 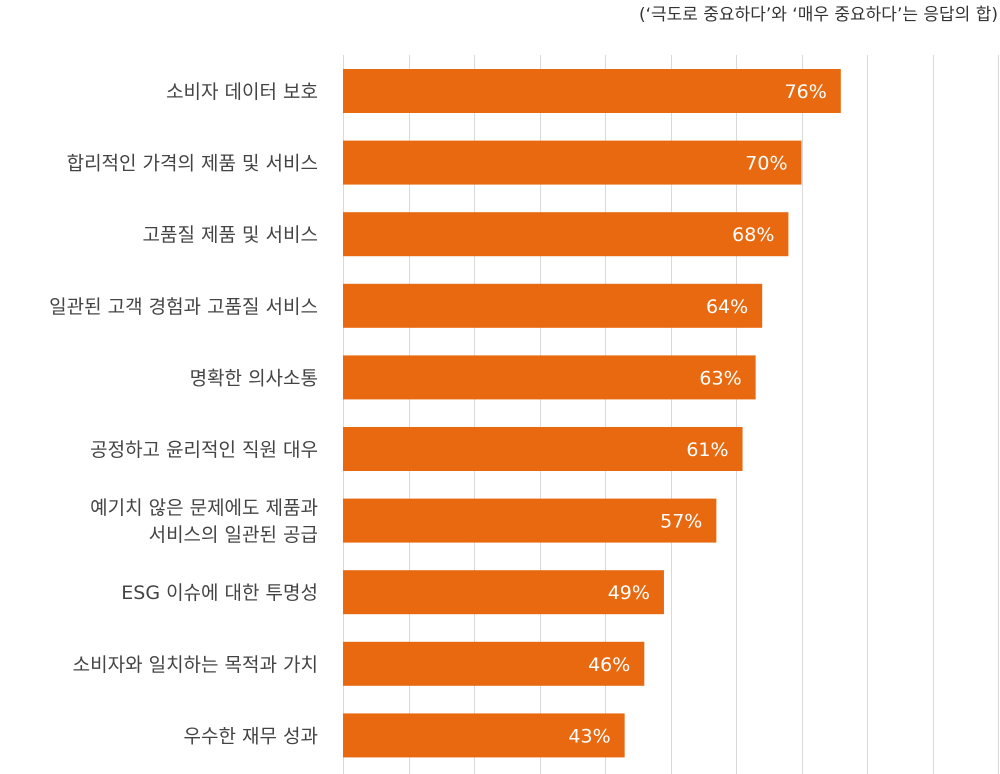 I want to click on value-label: 70%, so click(x=766, y=164).